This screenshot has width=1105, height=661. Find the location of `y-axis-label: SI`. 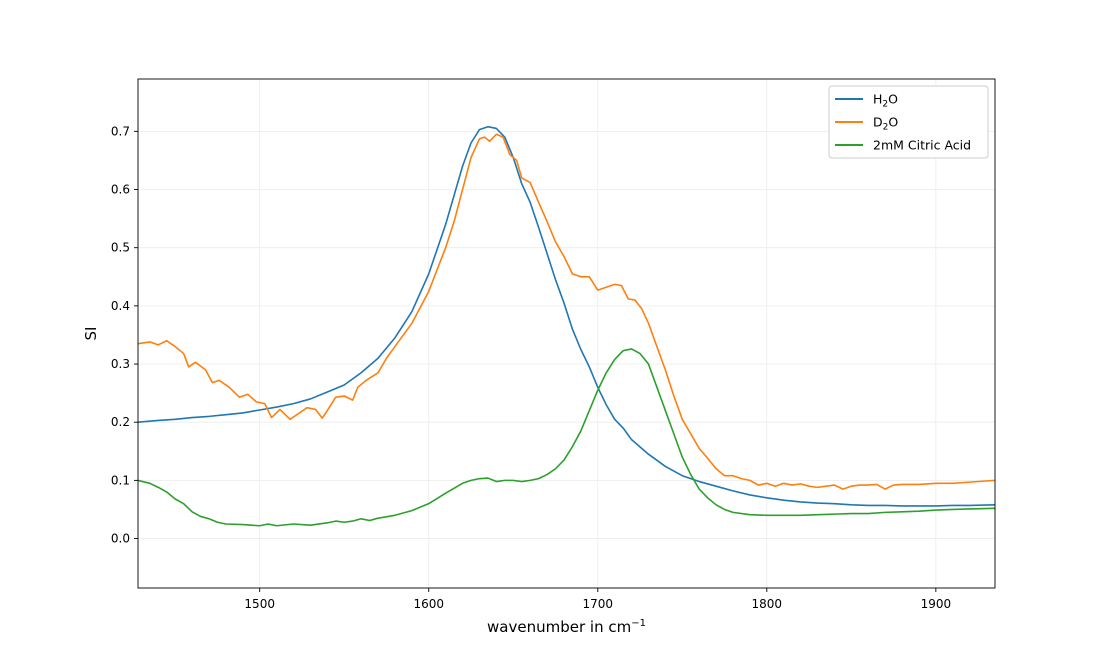

y-axis-label: SI is located at coordinates (91, 334).